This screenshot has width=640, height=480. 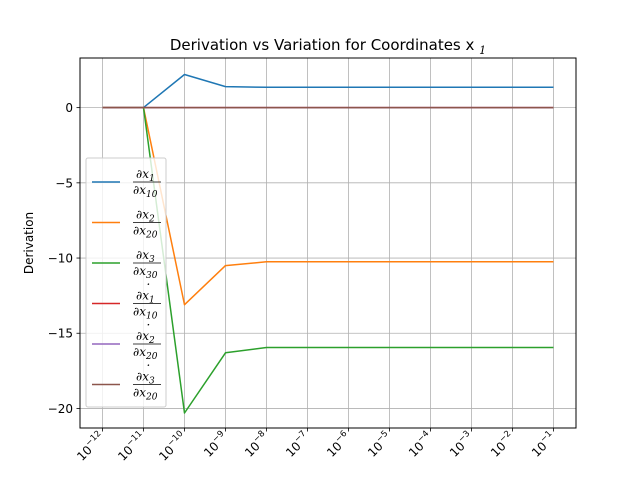 I want to click on legend-entry: ∂x1· ∂x10, so click(x=126, y=300).